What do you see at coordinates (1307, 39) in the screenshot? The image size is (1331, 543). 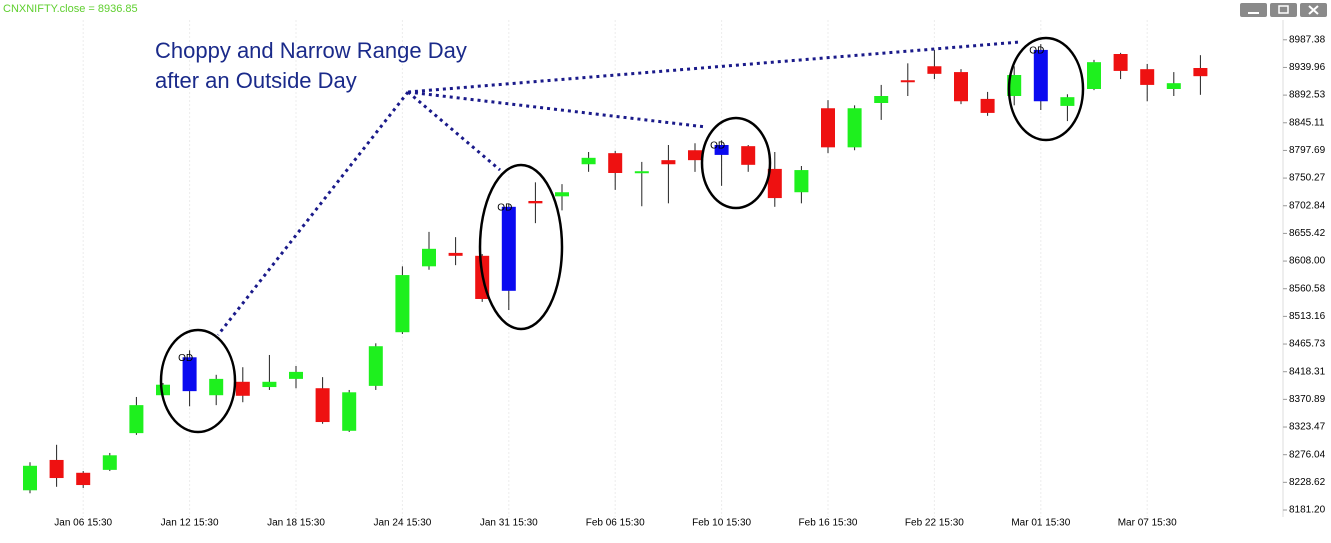 I see `y-tick-label: 8987.38` at bounding box center [1307, 39].